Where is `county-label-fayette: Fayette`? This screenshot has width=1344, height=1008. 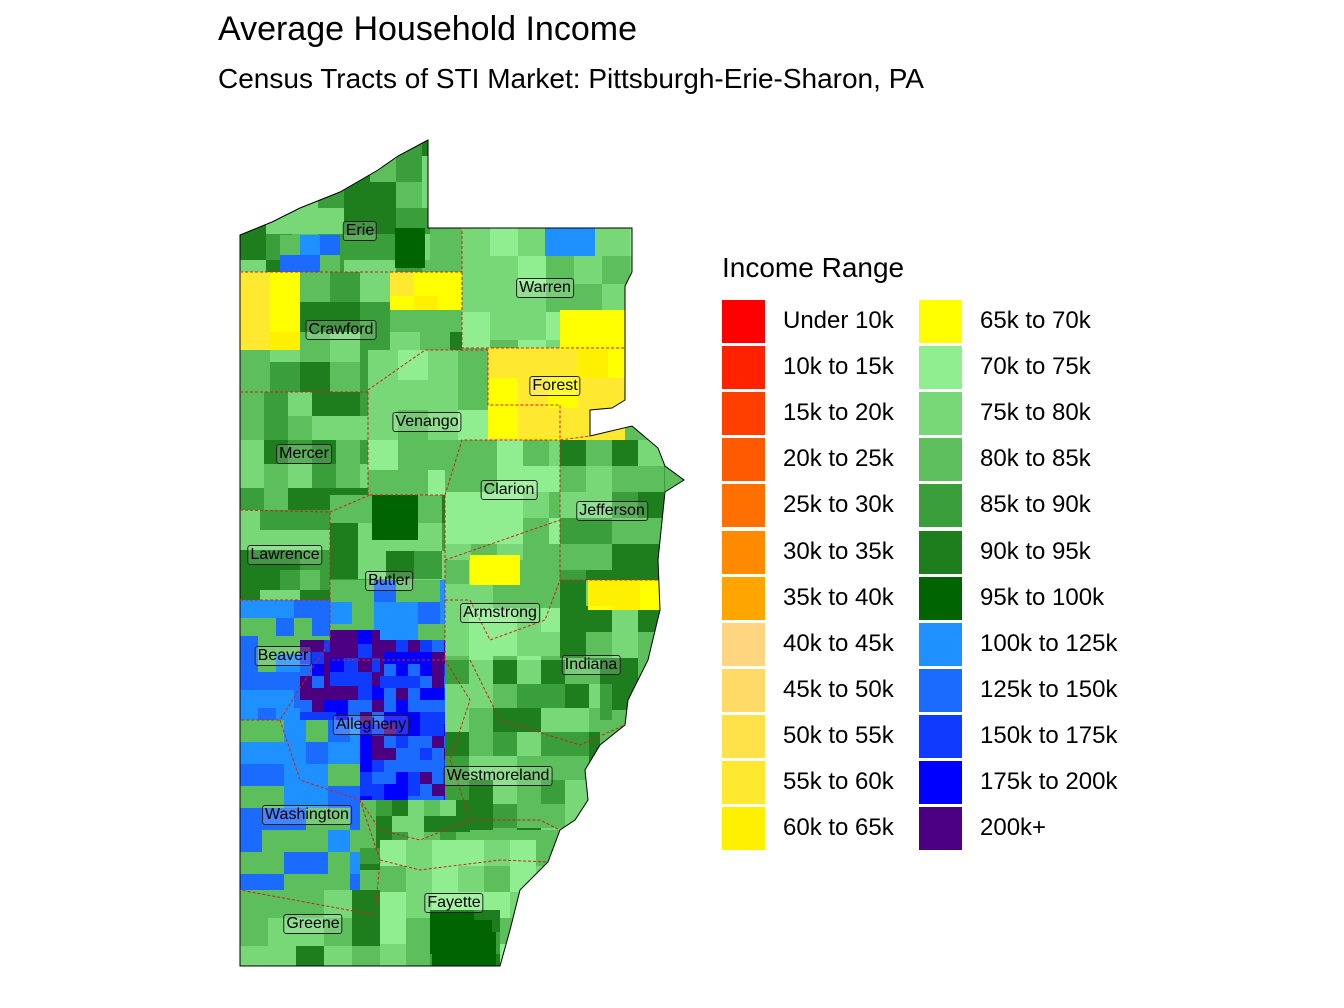
county-label-fayette: Fayette is located at coordinates (454, 903).